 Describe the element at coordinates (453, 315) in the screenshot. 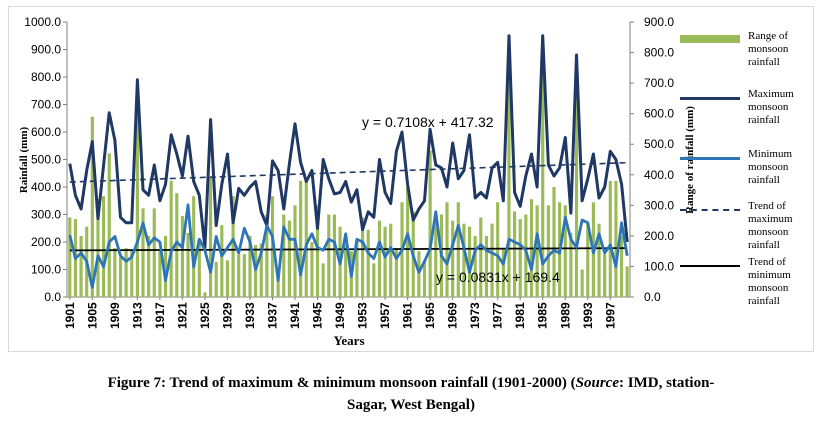

I see `x-tick-label: 1969` at that location.